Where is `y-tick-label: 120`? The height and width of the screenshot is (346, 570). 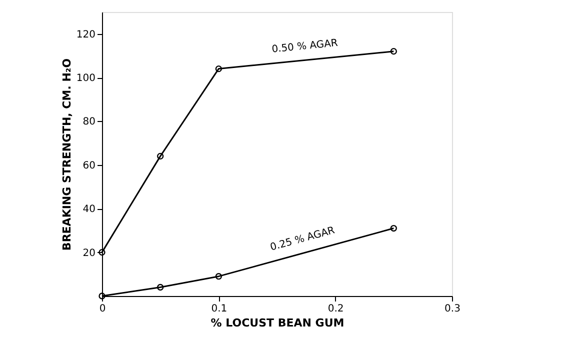
y-tick-label: 120 is located at coordinates (86, 34).